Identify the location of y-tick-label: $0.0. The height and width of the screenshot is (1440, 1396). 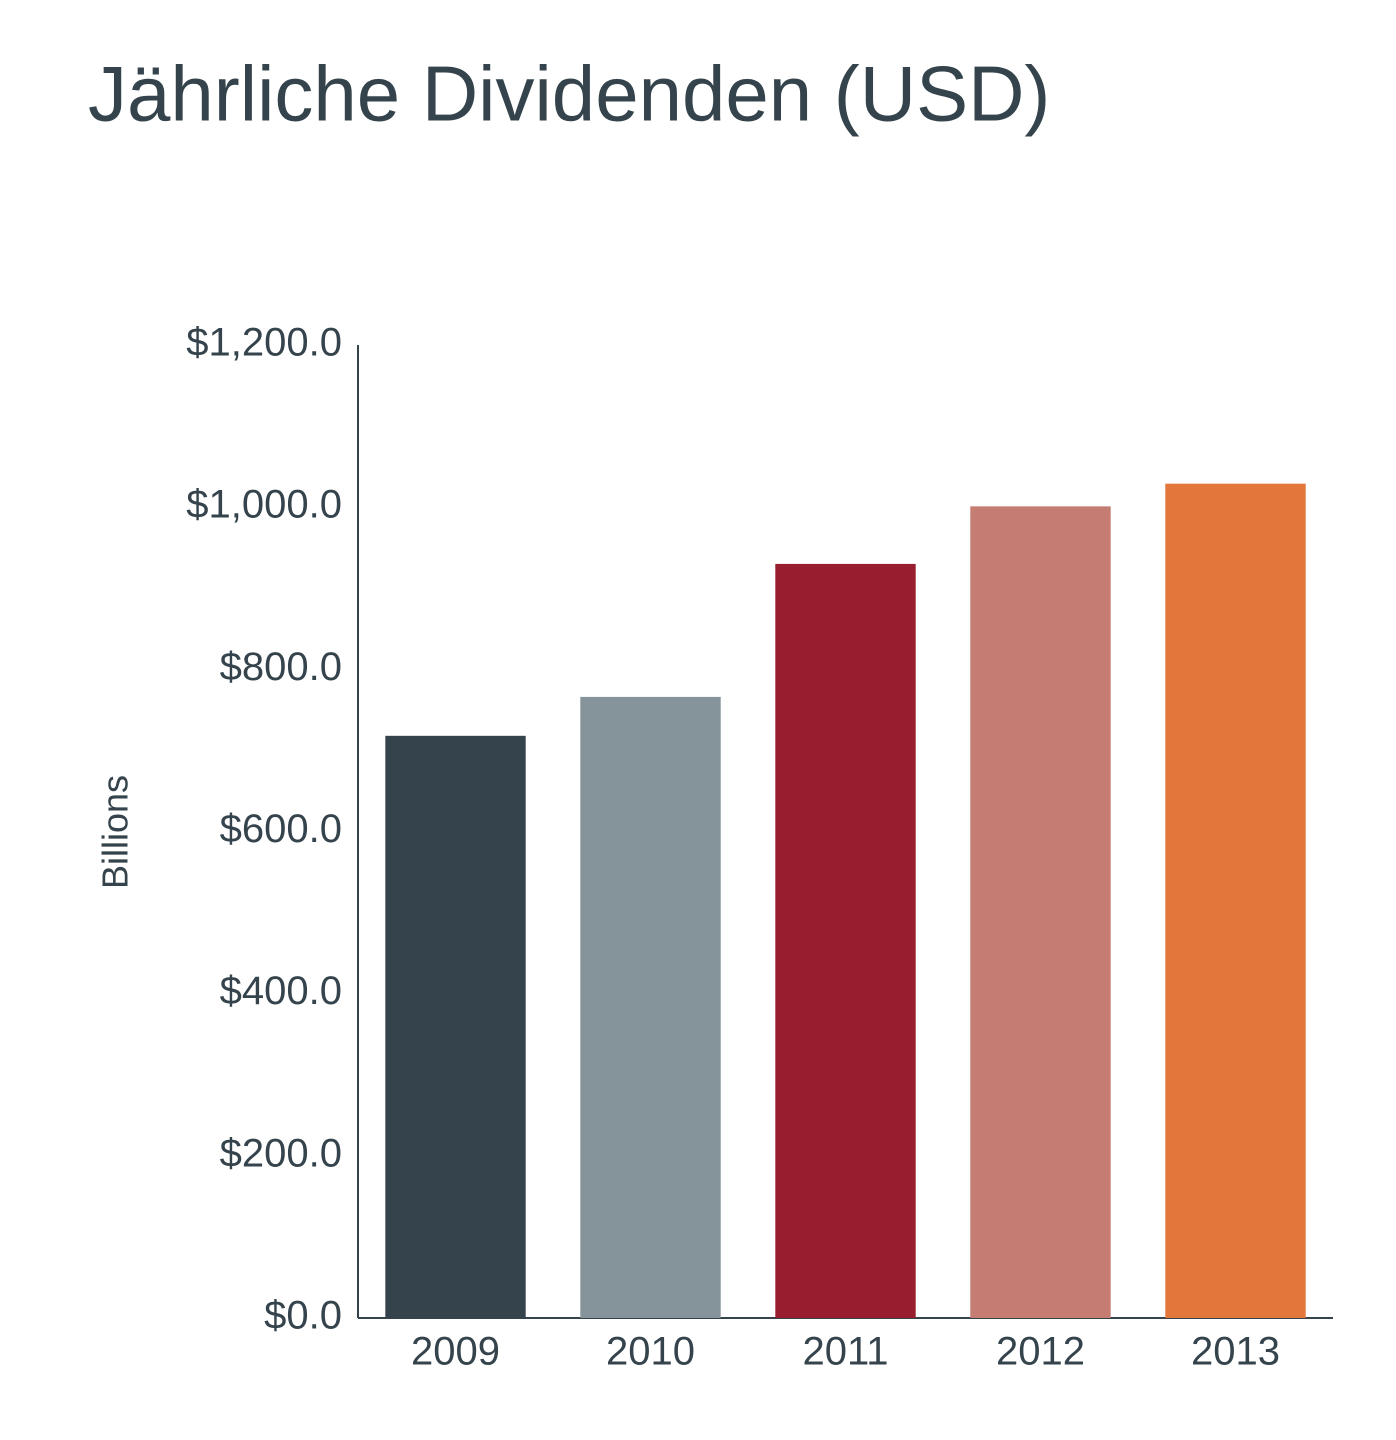
(303, 1316).